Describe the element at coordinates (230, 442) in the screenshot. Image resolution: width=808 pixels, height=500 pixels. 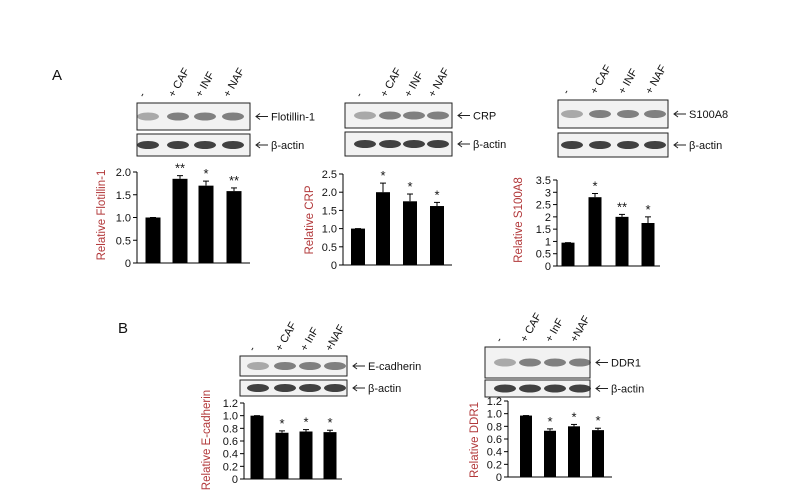
I see `y-tick-label: 0.6` at that location.